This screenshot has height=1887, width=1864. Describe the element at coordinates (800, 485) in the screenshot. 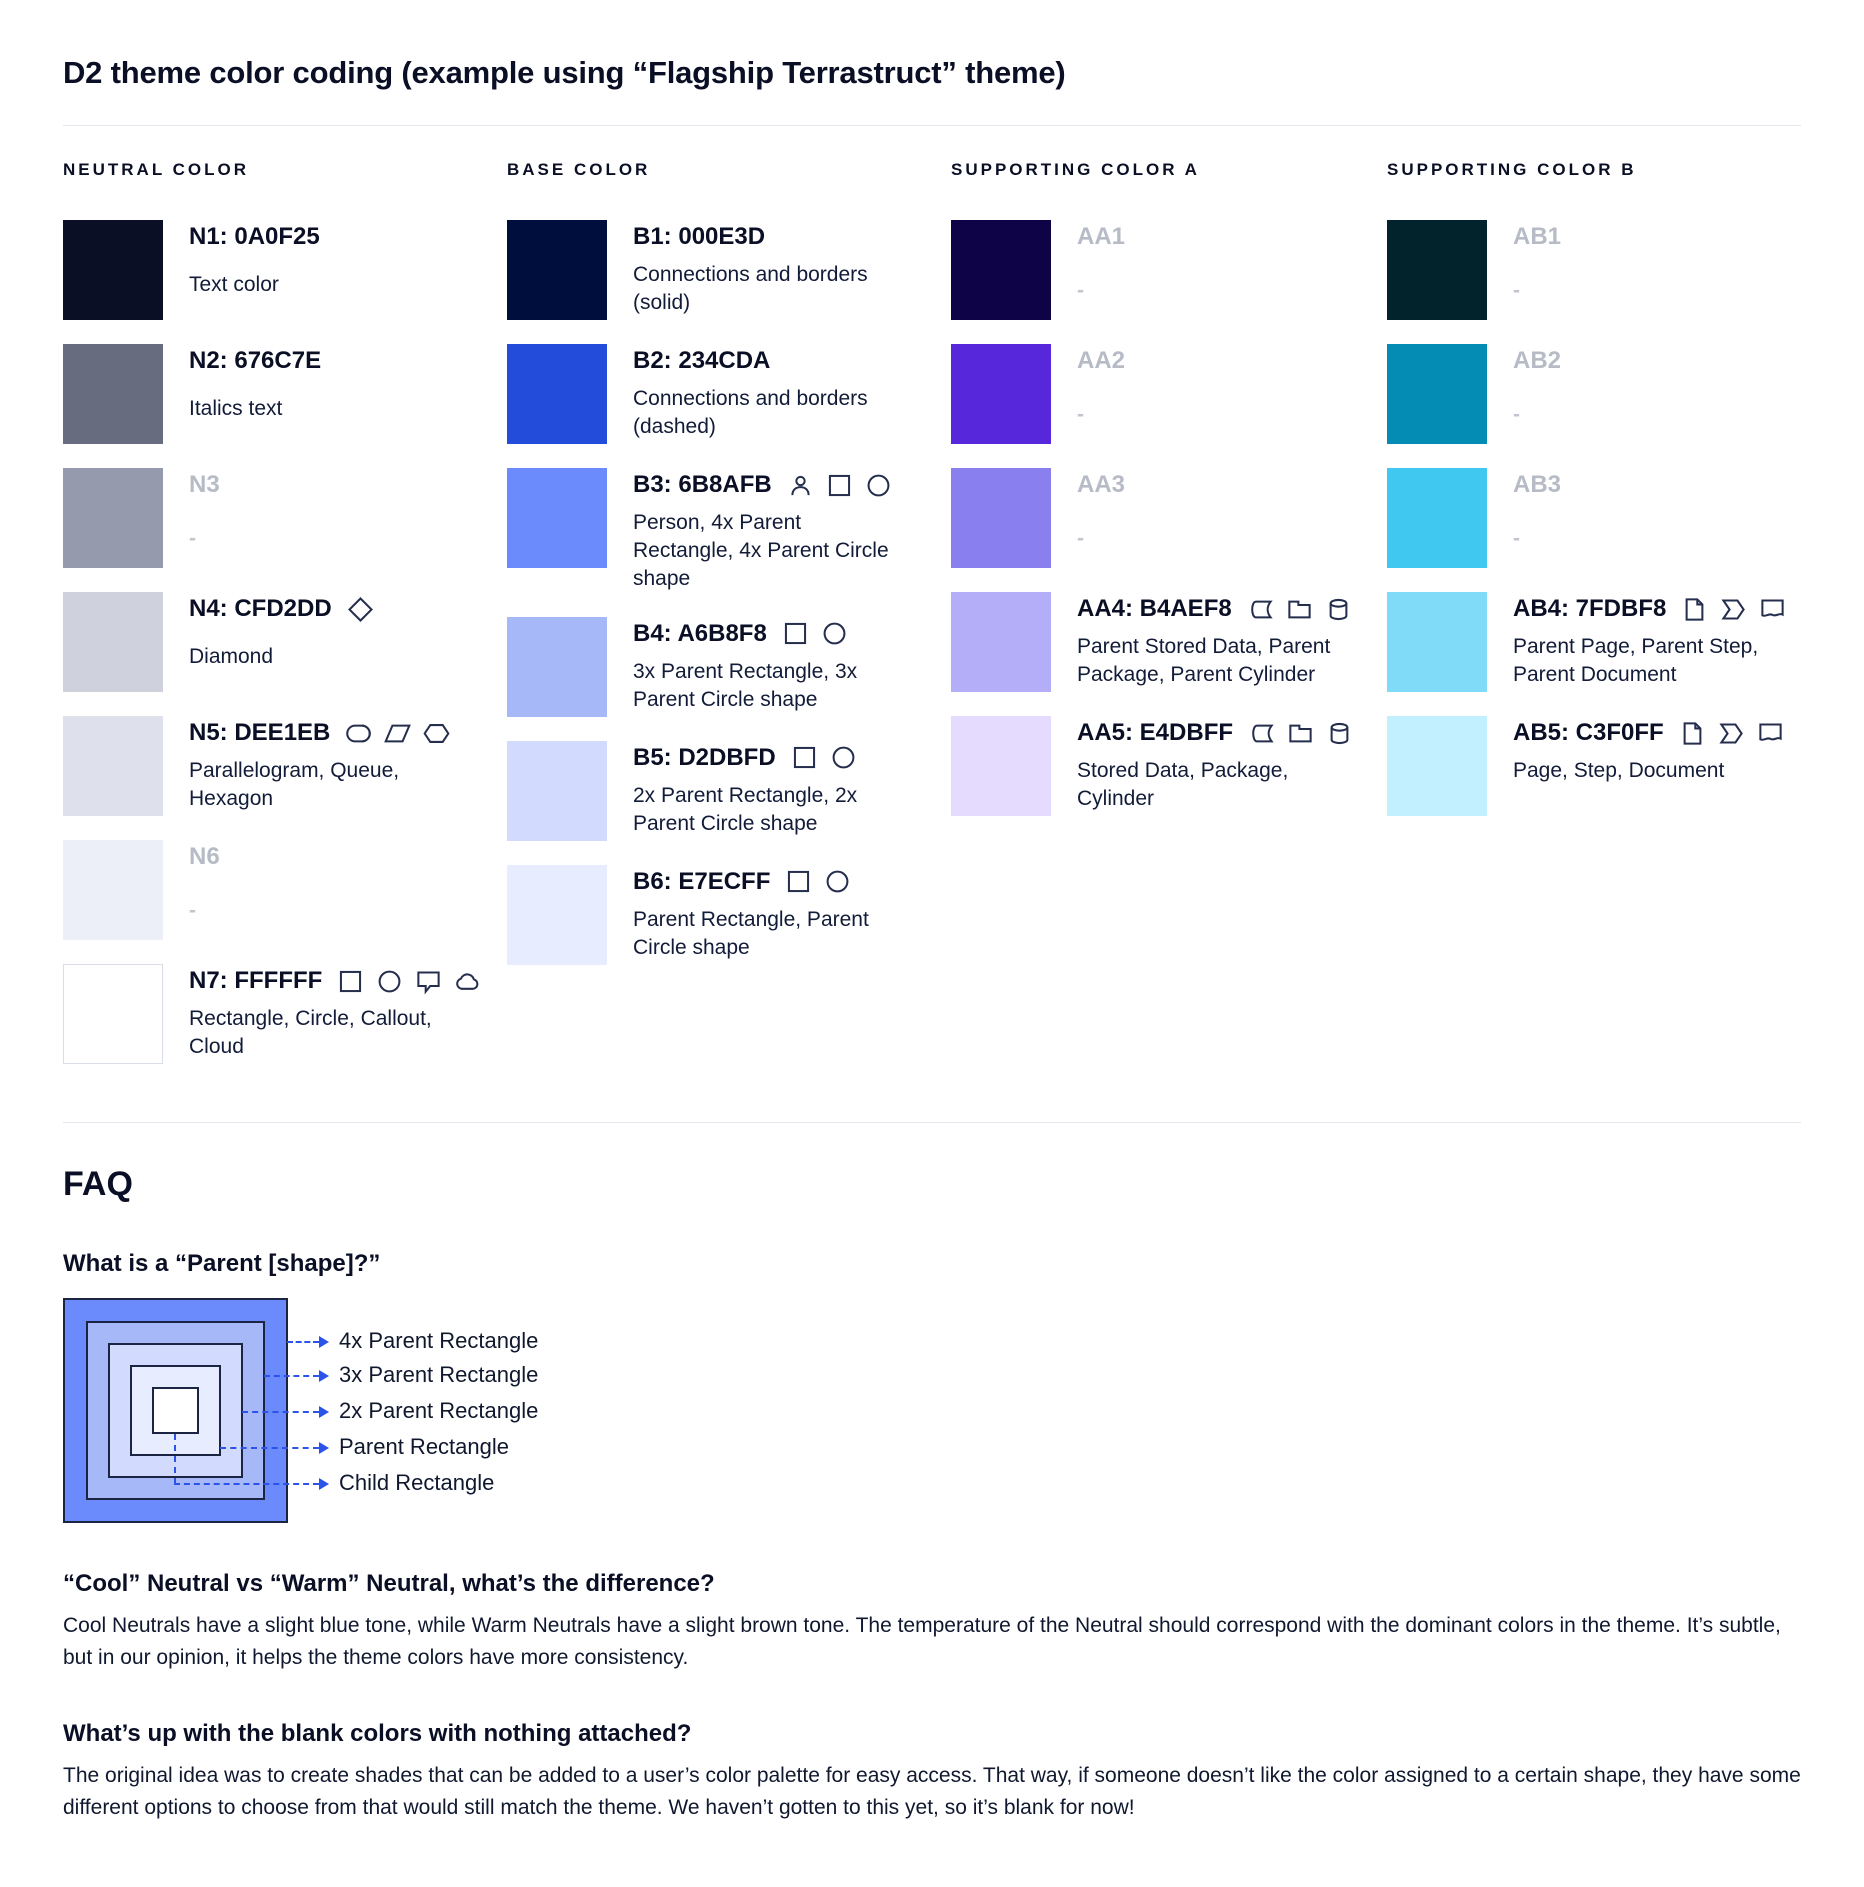

I see `person-icon` at that location.